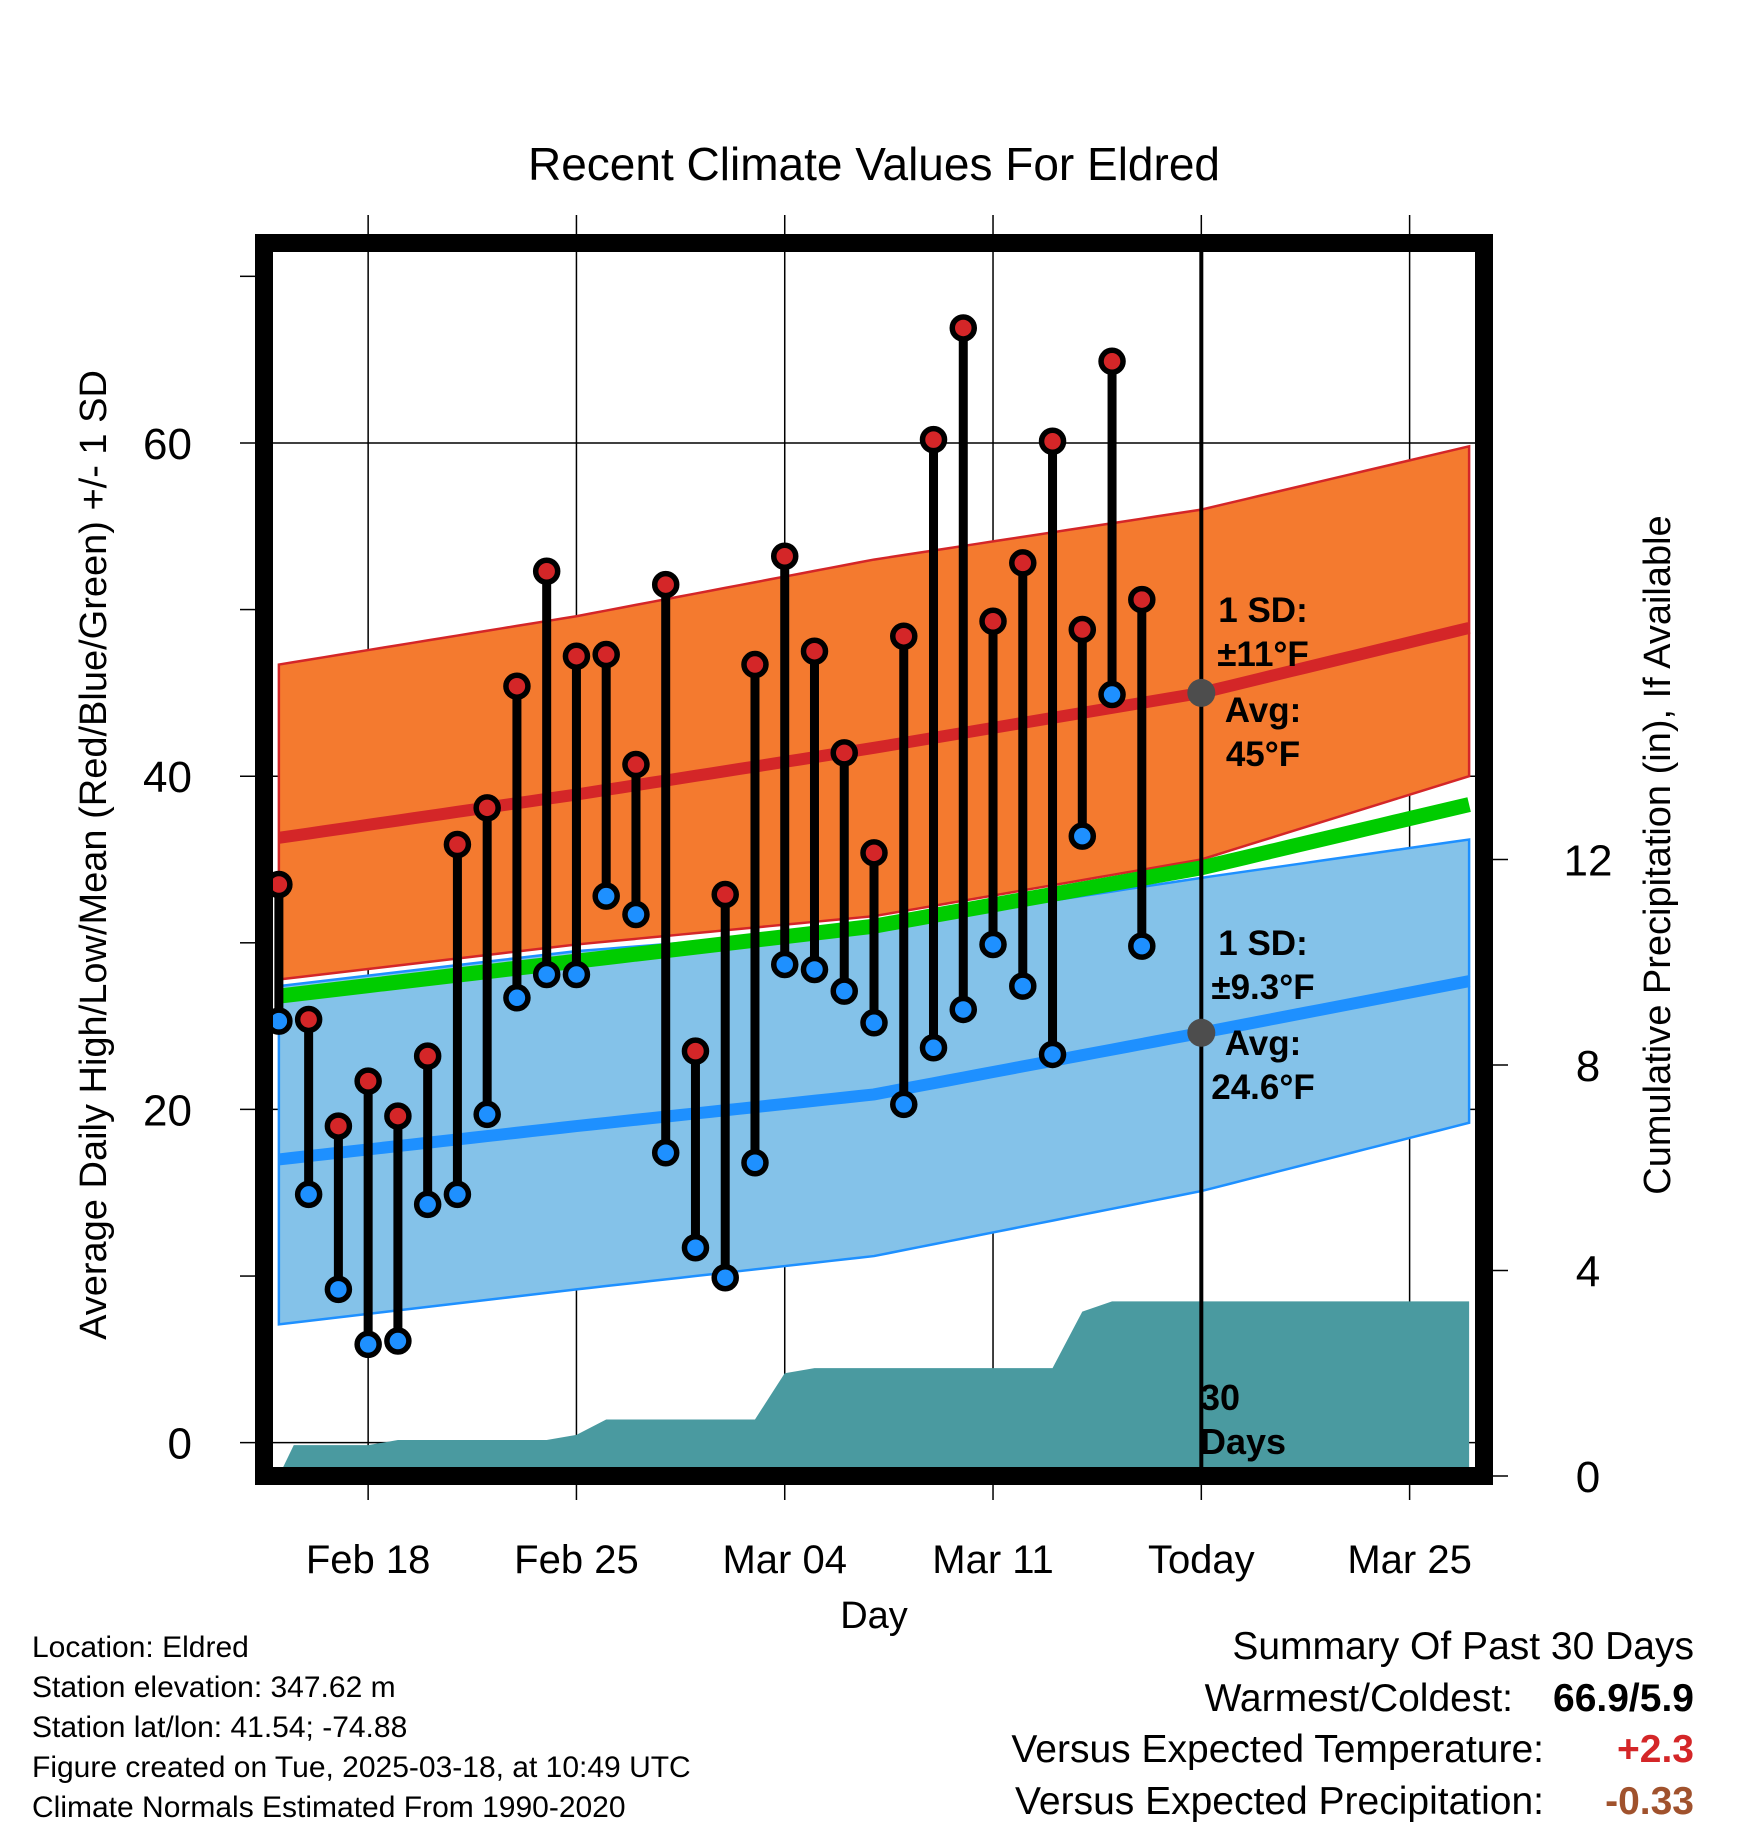 The image size is (1748, 1828). I want to click on low-avg-label: Avg:, so click(1263, 1043).